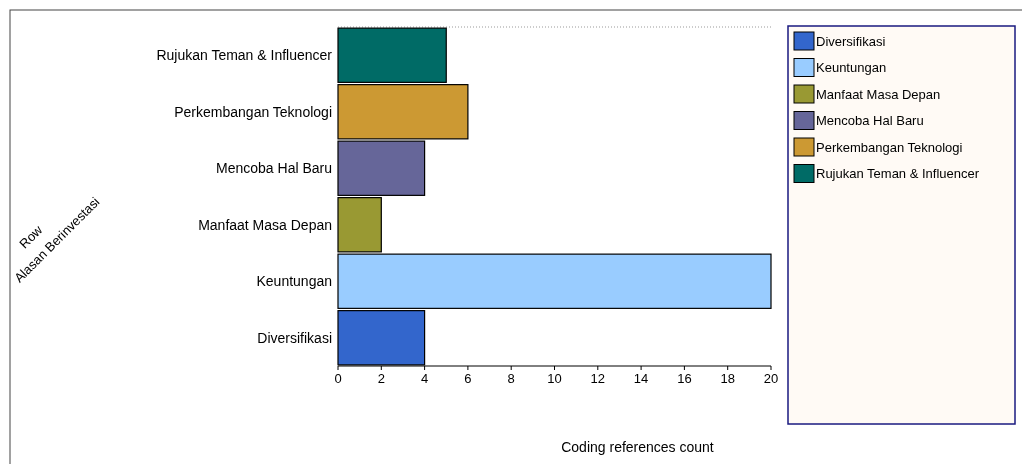  What do you see at coordinates (381, 378) in the screenshot?
I see `x-tick-label: 2` at bounding box center [381, 378].